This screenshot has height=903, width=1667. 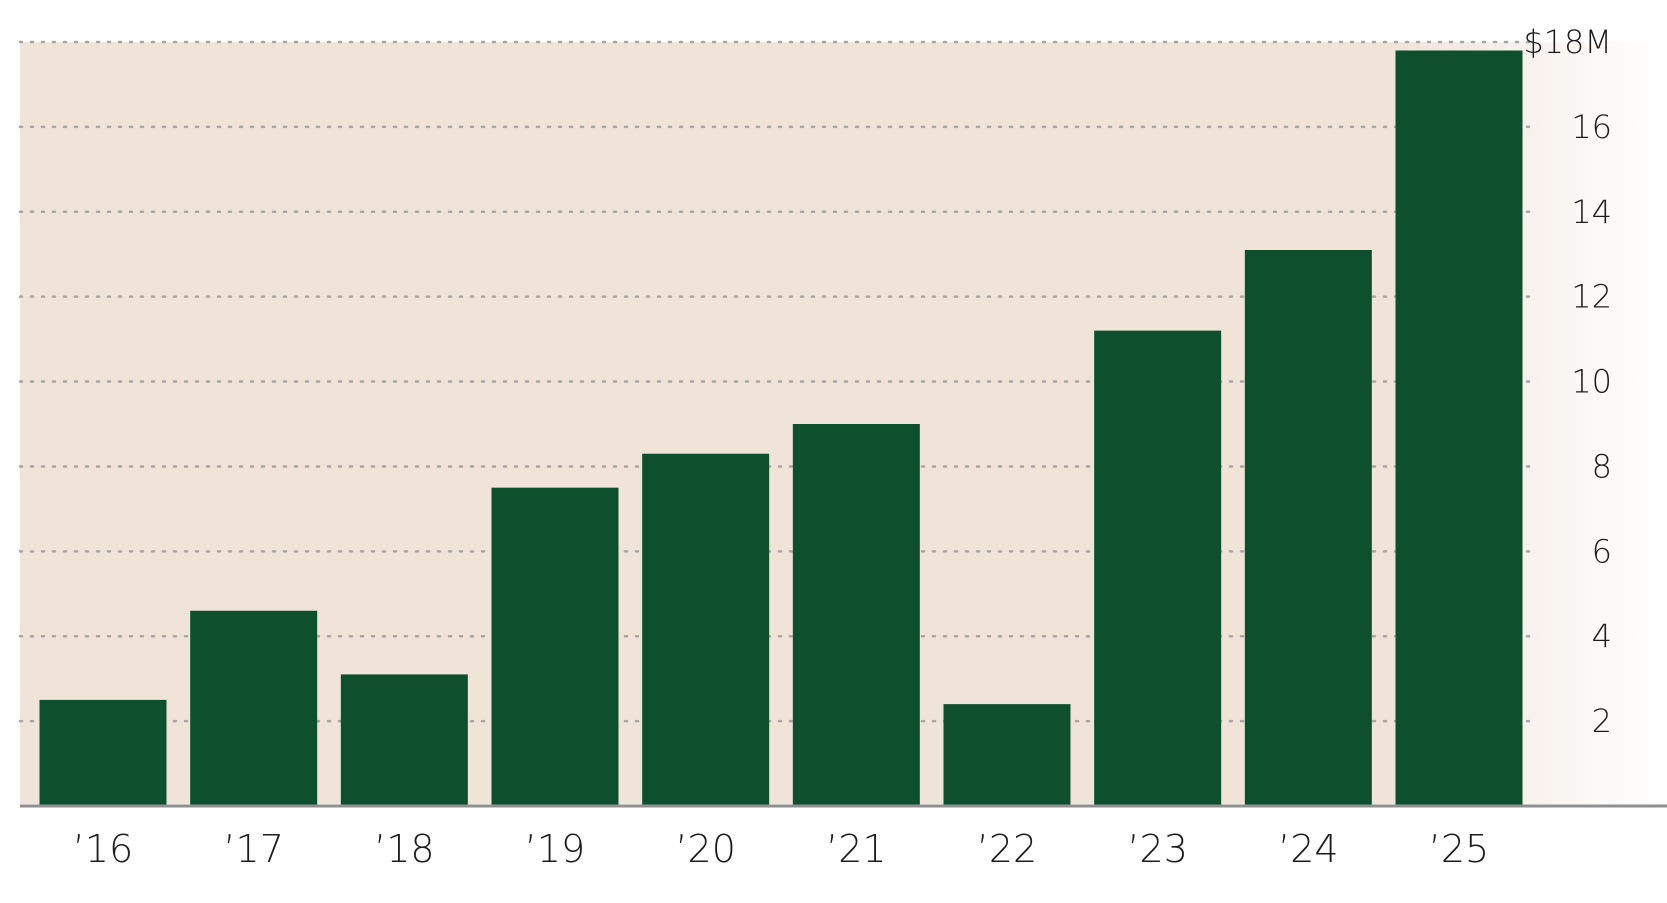 I want to click on y-tick-label: 12, so click(x=1591, y=297).